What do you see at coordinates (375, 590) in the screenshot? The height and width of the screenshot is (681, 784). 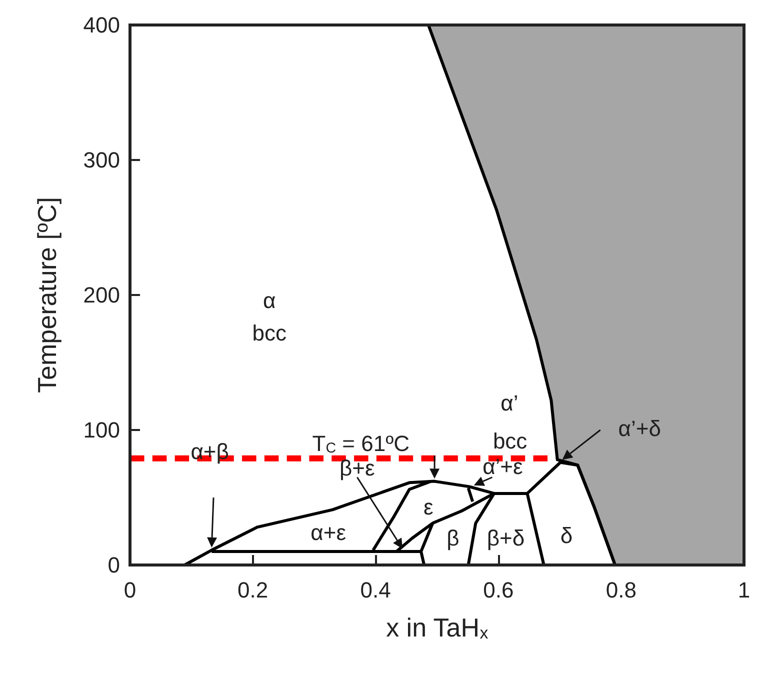 I see `x-tick-label: 0.4` at bounding box center [375, 590].